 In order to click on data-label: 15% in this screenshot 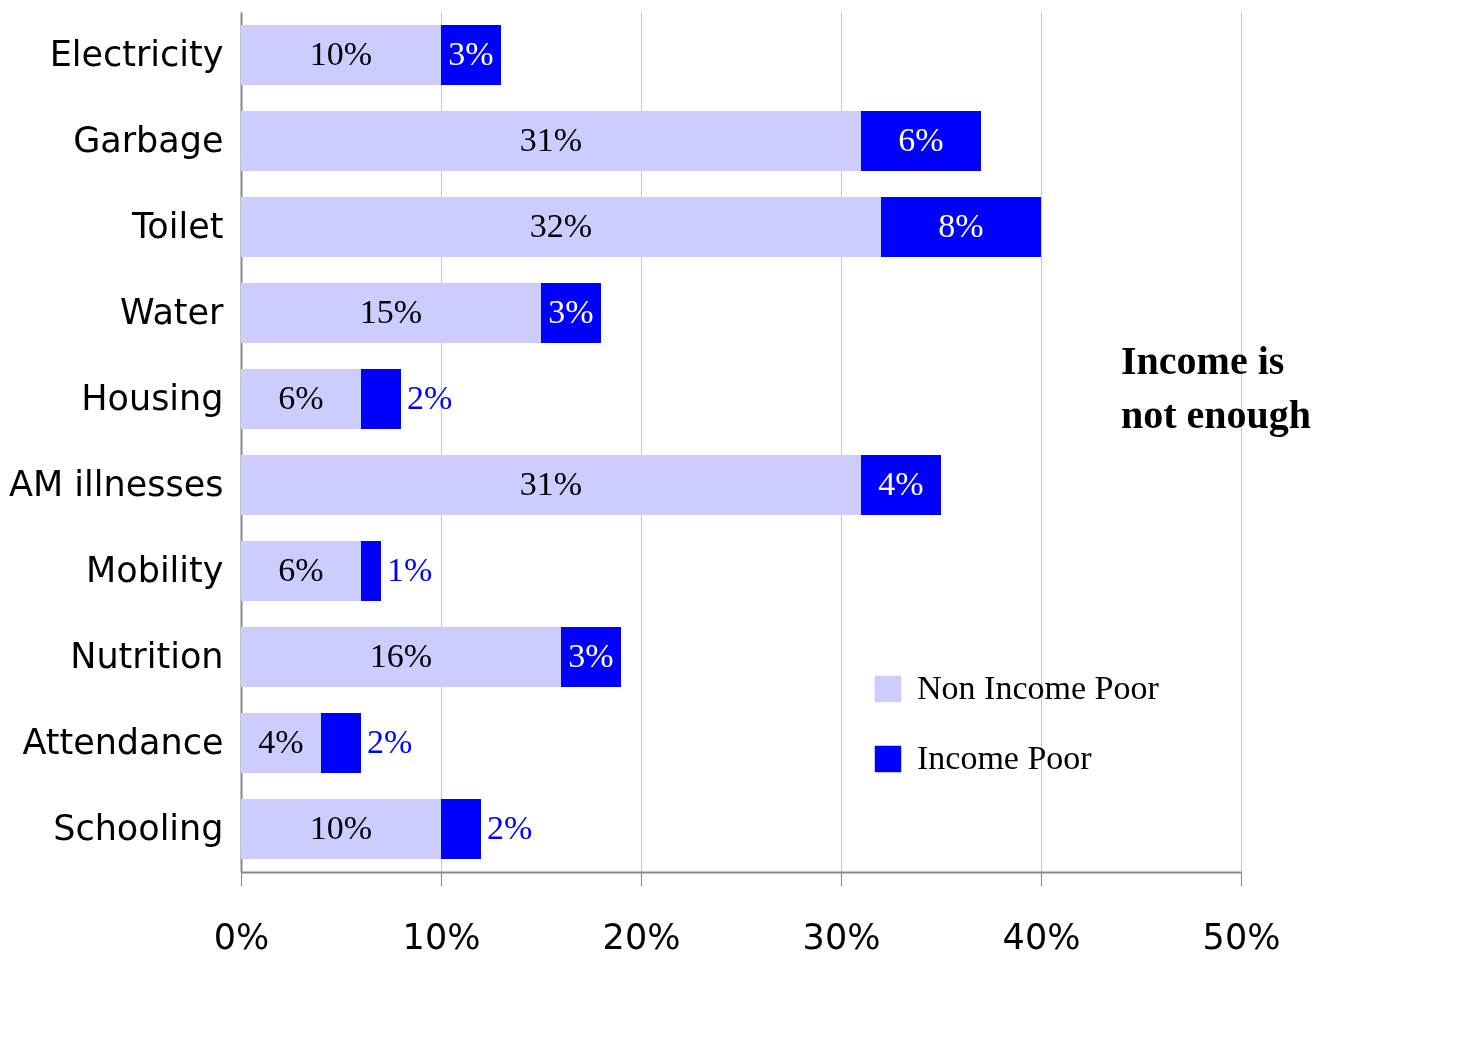, I will do `click(391, 311)`.